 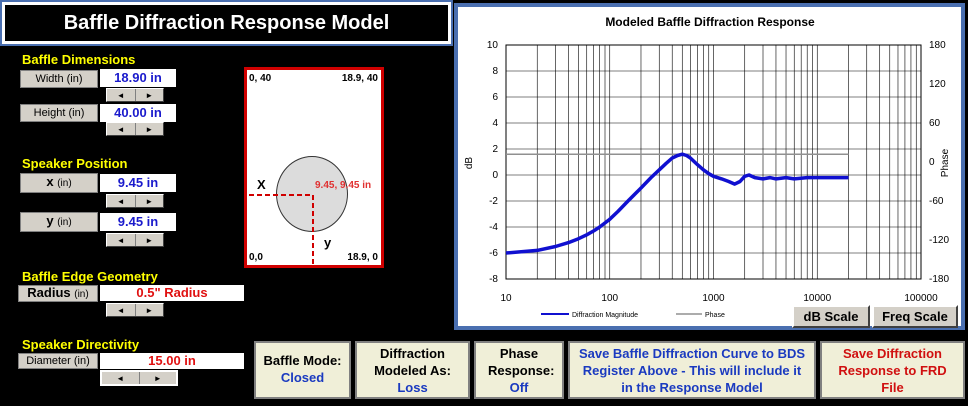 I want to click on phase-response-button: Phase Response: Off, so click(x=519, y=370).